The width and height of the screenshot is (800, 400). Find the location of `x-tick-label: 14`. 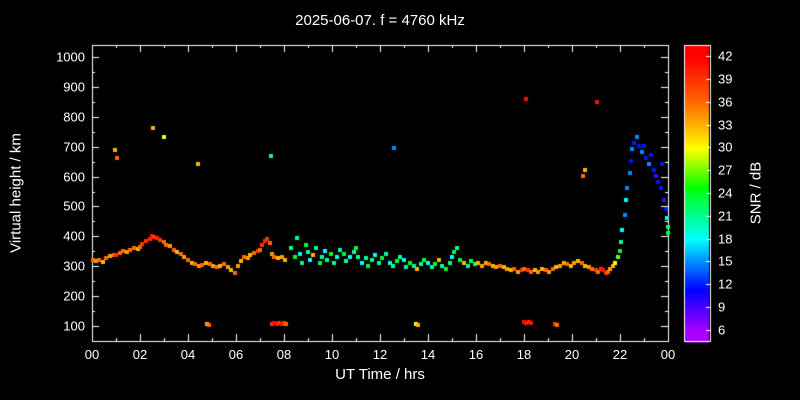

x-tick-label: 14 is located at coordinates (428, 354).